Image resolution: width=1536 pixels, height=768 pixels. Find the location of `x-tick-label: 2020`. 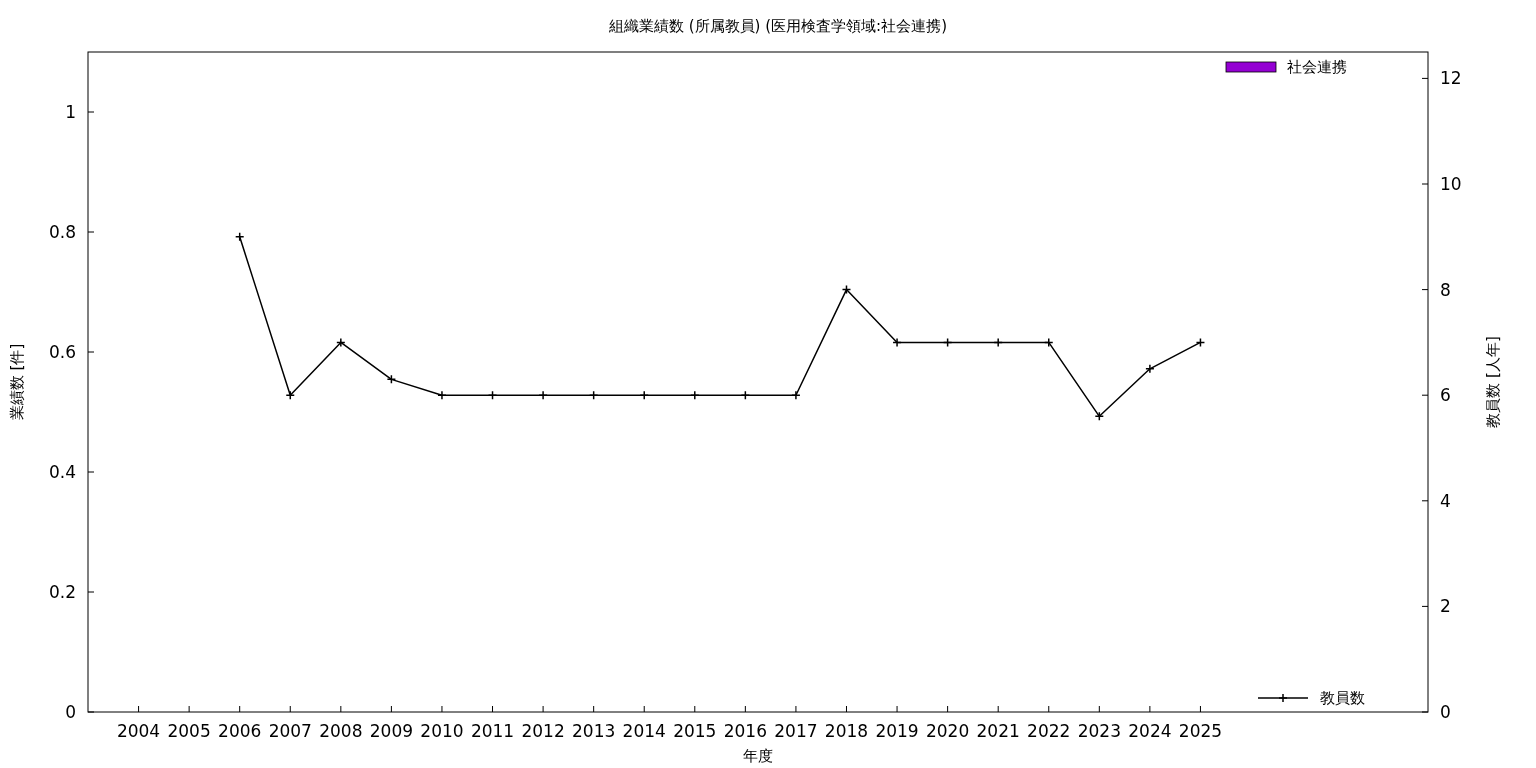

x-tick-label: 2020 is located at coordinates (947, 731).